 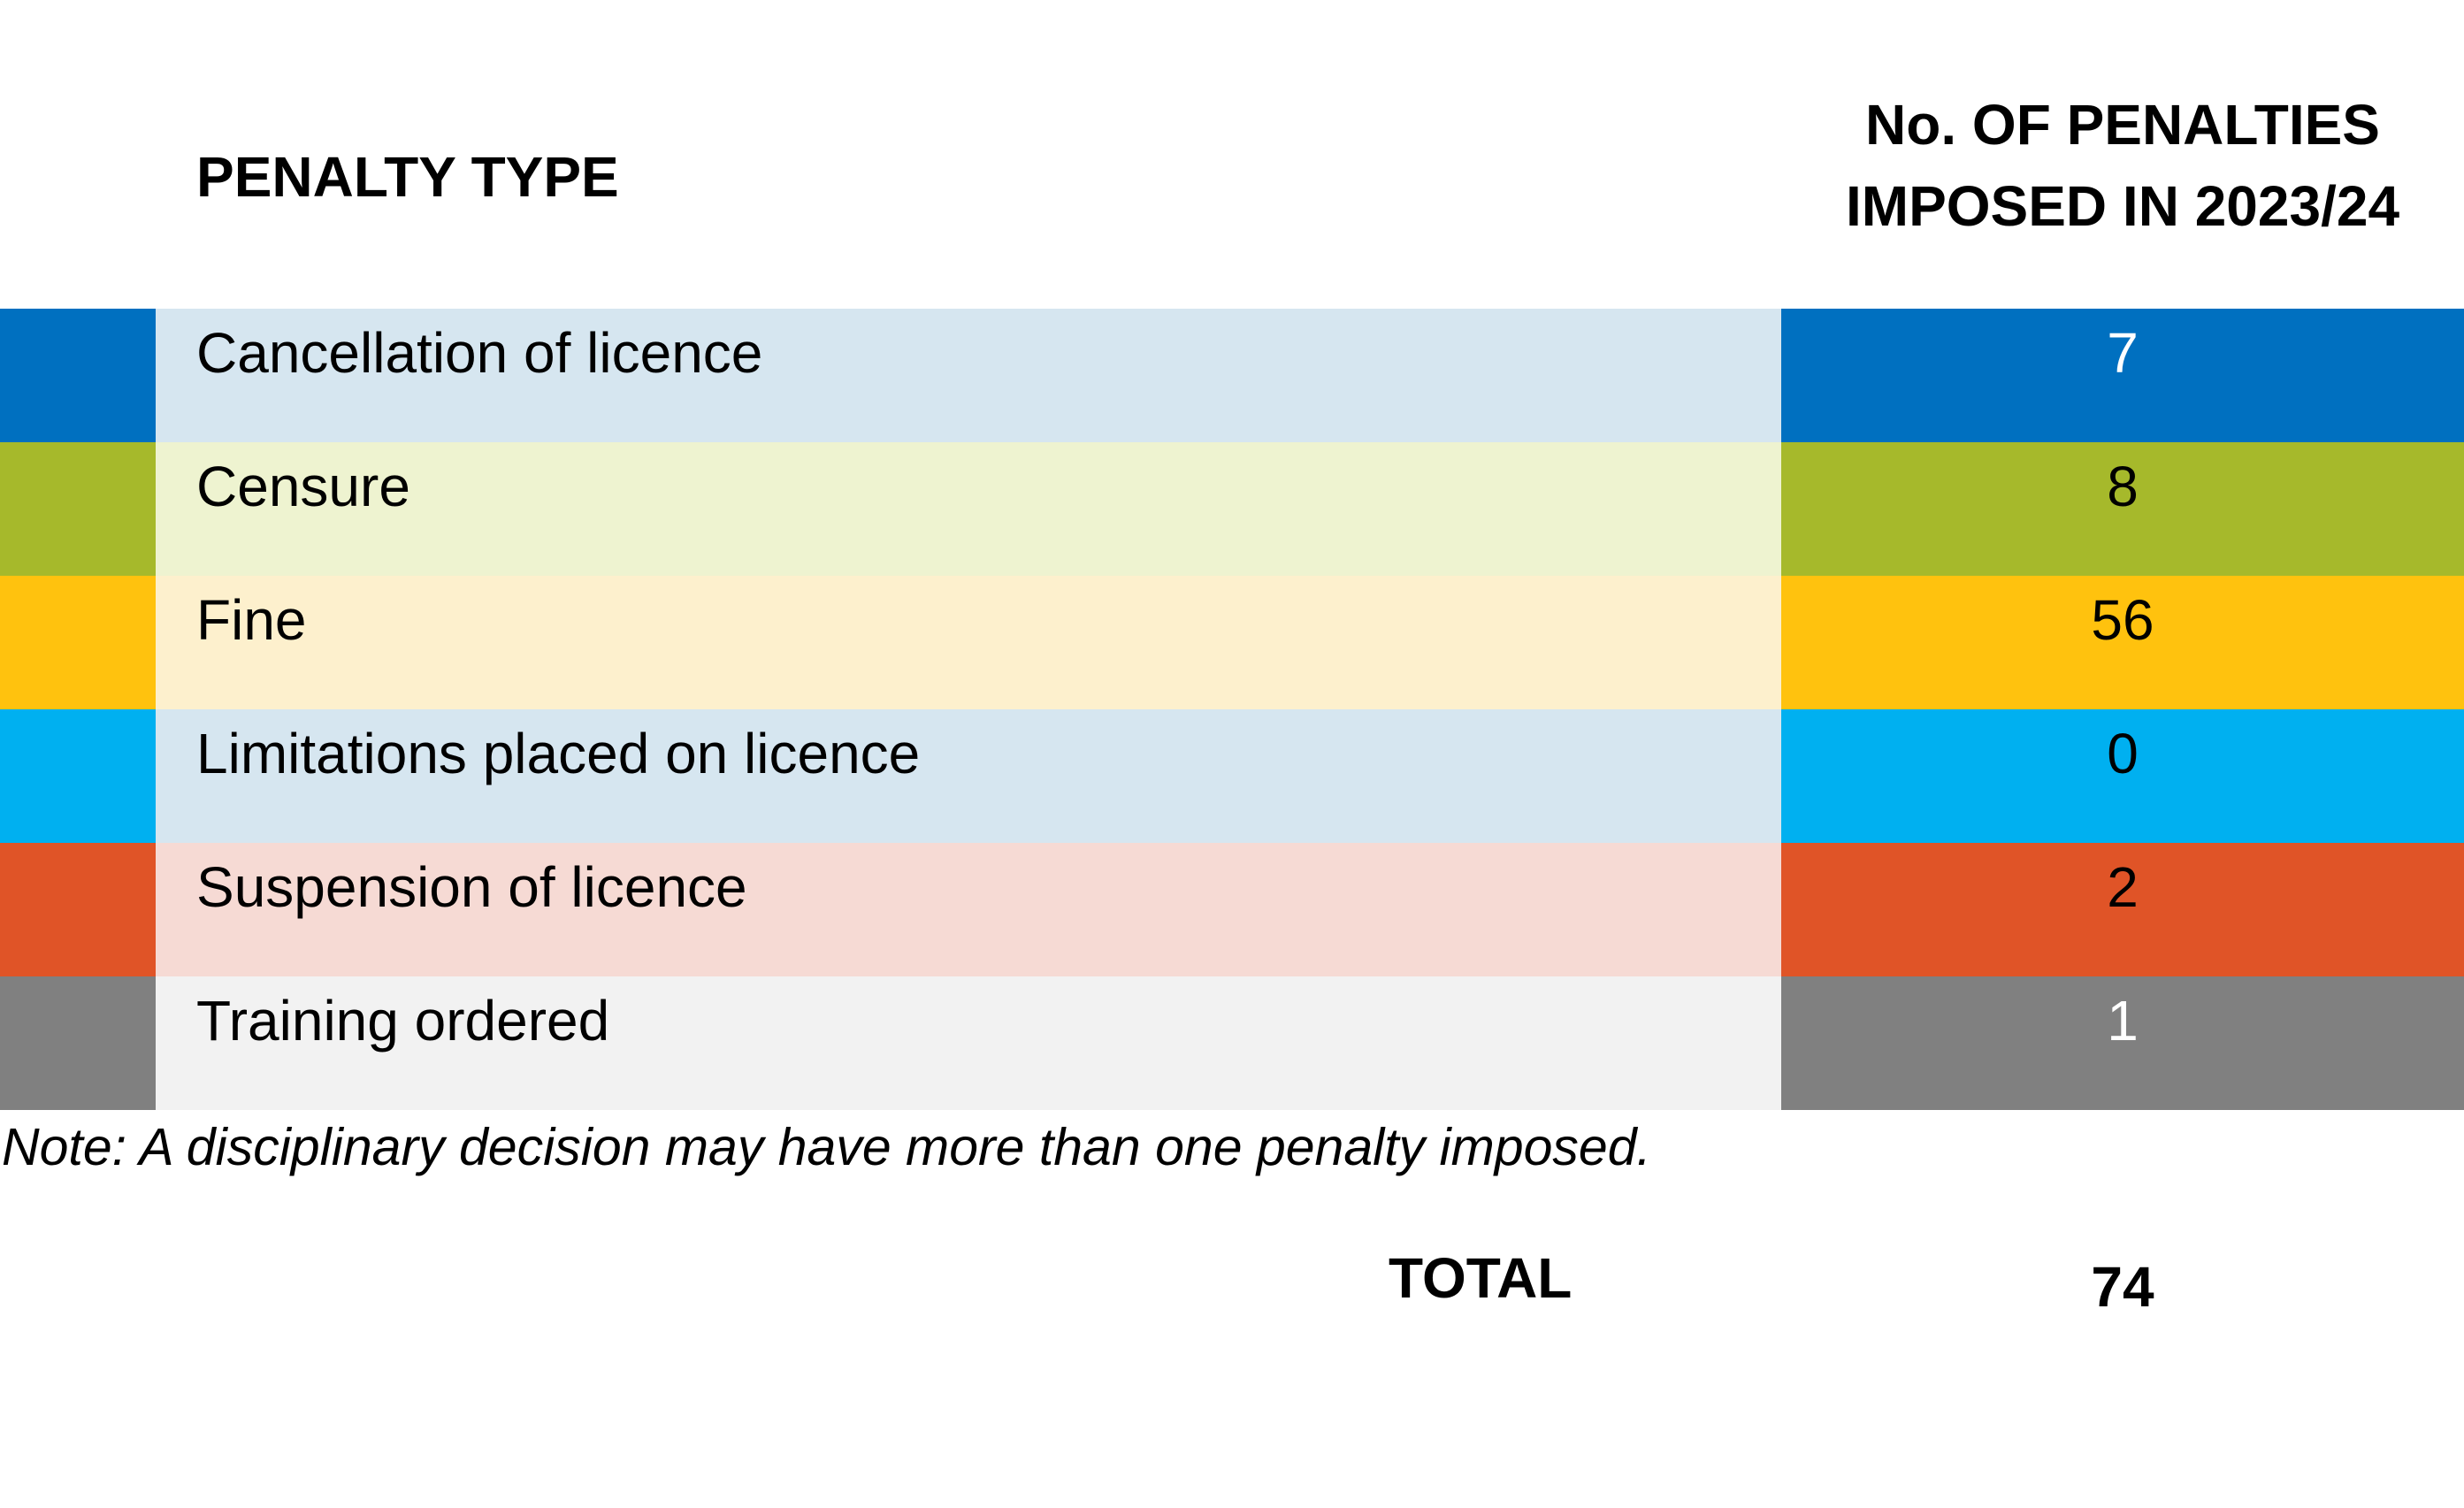 I want to click on penalty-type-cell: Limitations placed on licence, so click(x=968, y=776).